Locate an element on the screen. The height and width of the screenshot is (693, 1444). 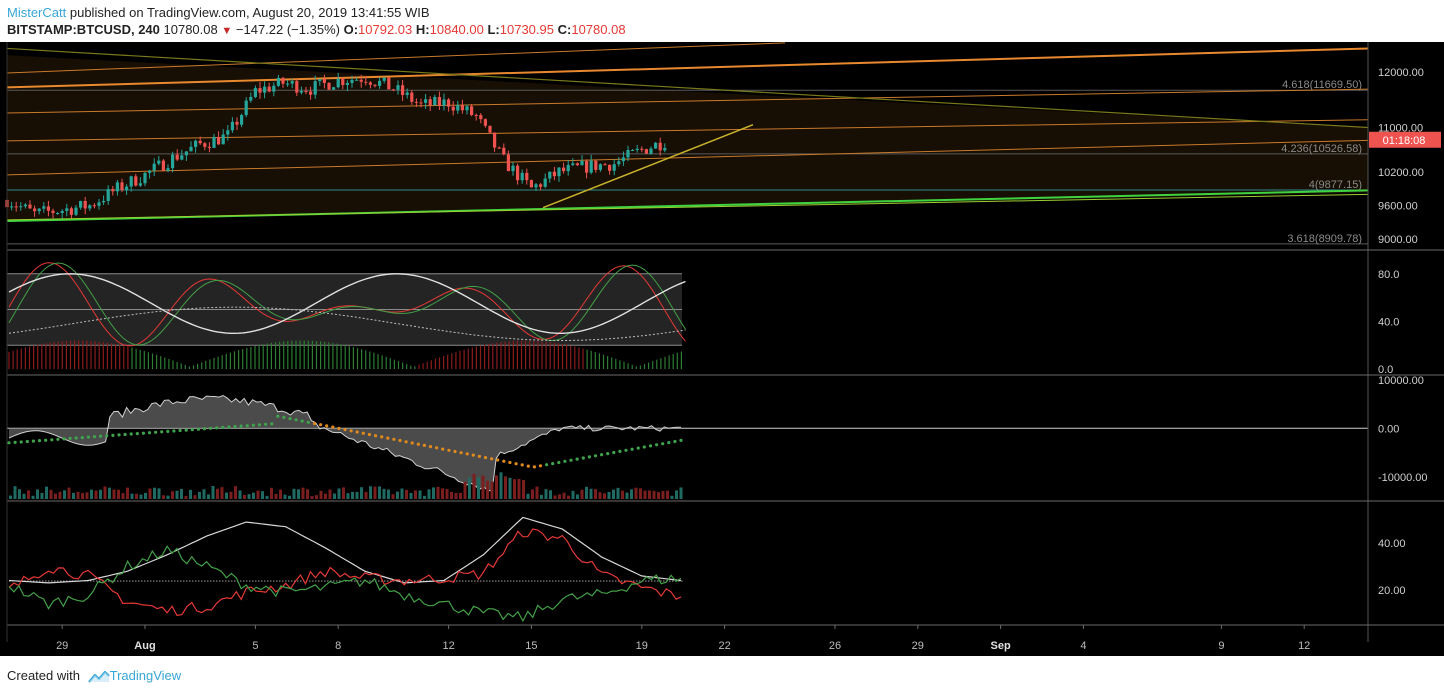
oscillator-panel is located at coordinates (346, 316).